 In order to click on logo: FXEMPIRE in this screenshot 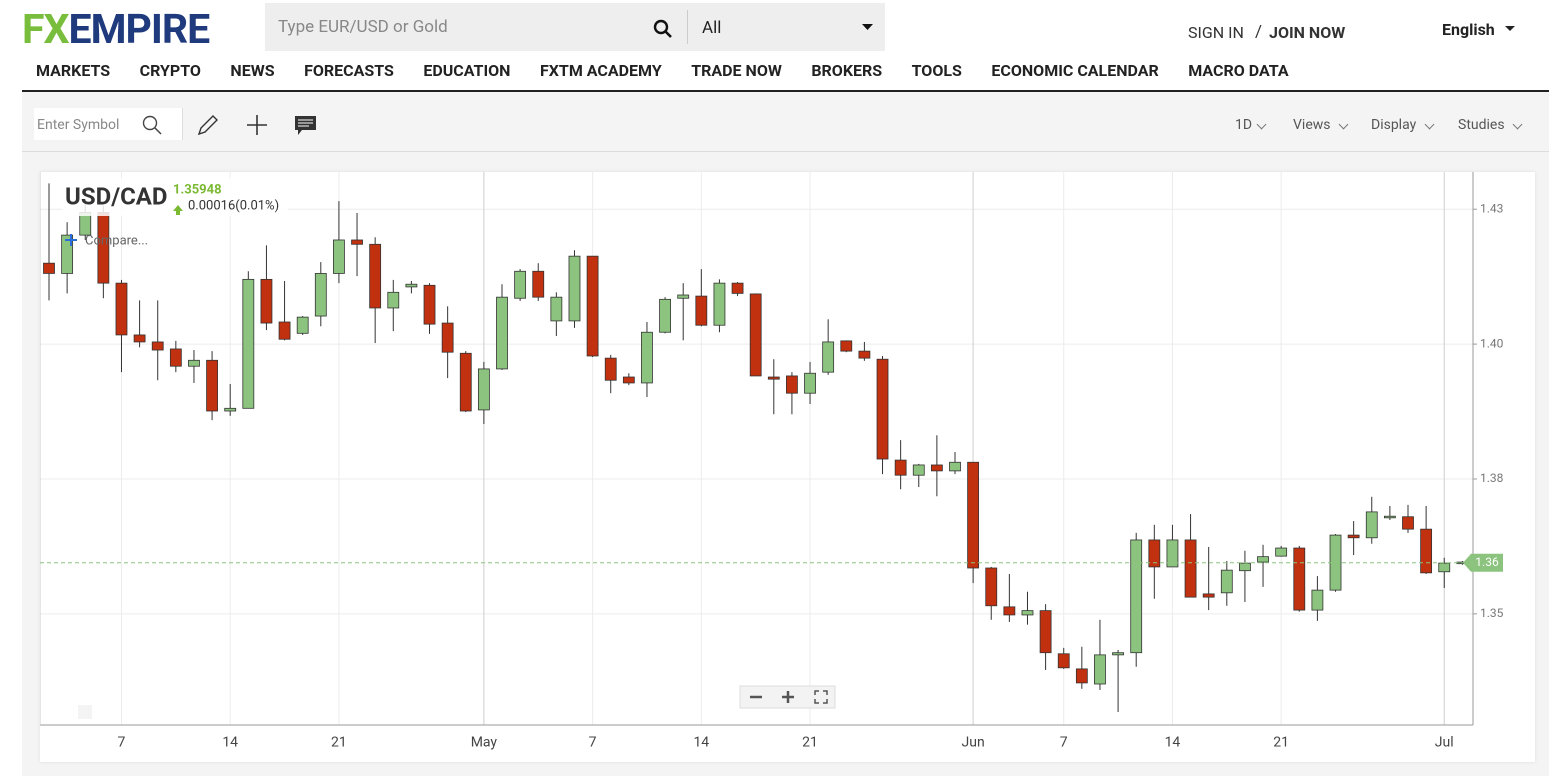, I will do `click(116, 30)`.